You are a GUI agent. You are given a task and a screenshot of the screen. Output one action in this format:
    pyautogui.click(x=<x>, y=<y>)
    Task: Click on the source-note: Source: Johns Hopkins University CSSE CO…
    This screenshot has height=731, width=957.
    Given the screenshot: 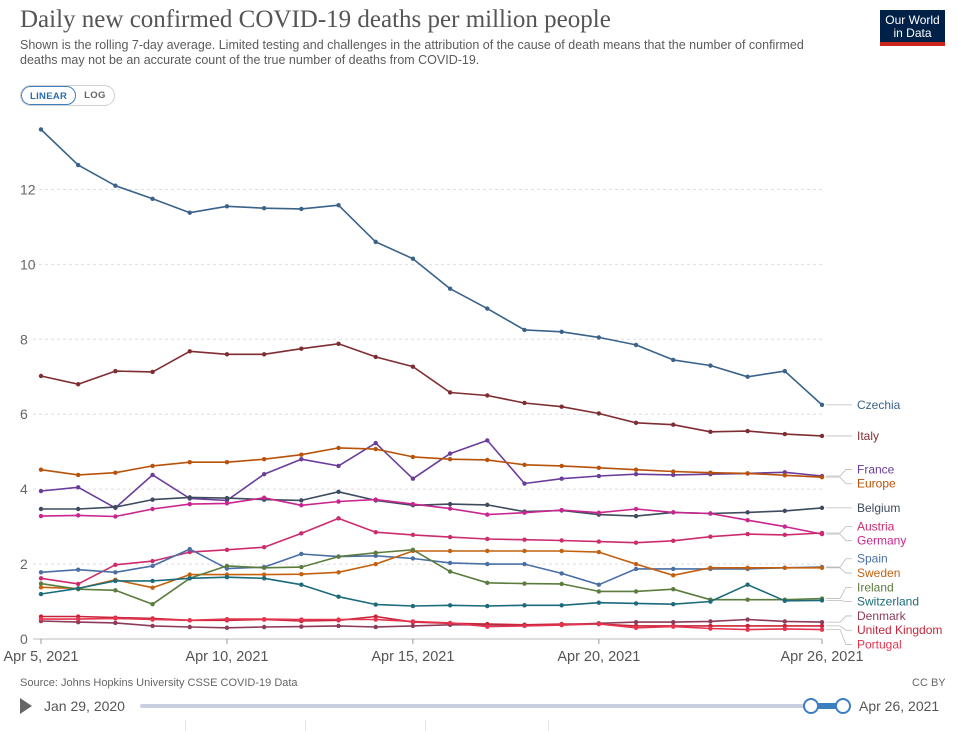 What is the action you would take?
    pyautogui.click(x=159, y=683)
    